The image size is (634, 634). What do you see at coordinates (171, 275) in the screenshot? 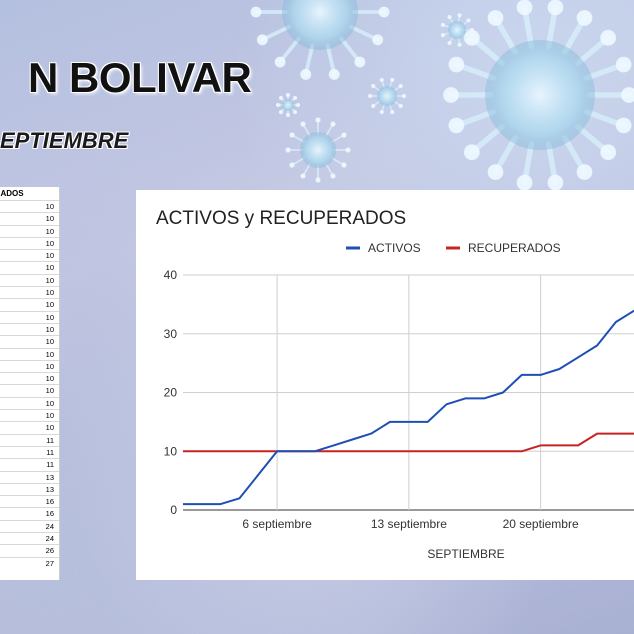
I see `y-tick-label: 40` at bounding box center [171, 275].